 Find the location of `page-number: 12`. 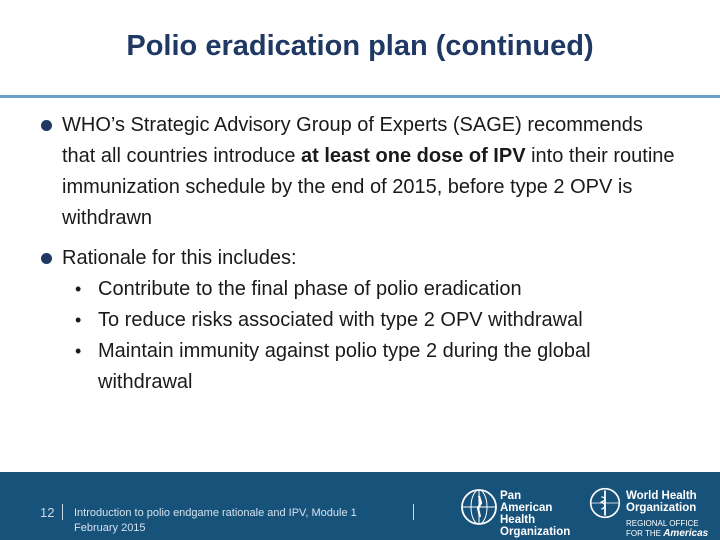

page-number: 12 is located at coordinates (47, 512).